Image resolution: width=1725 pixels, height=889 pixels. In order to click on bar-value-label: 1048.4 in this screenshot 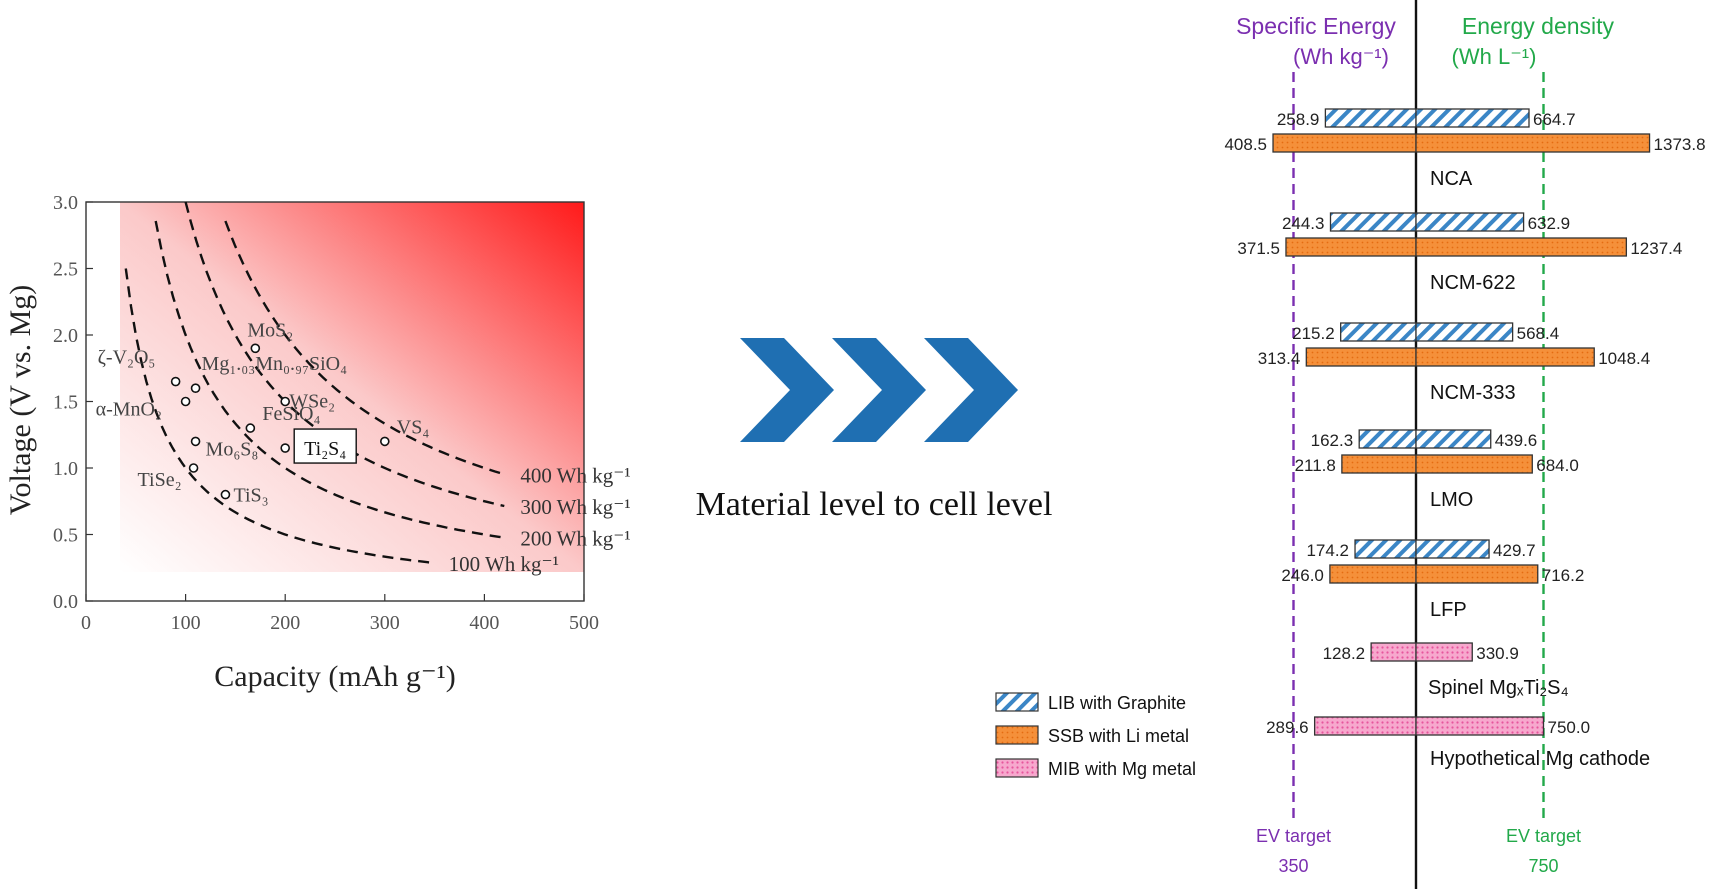, I will do `click(1624, 358)`.